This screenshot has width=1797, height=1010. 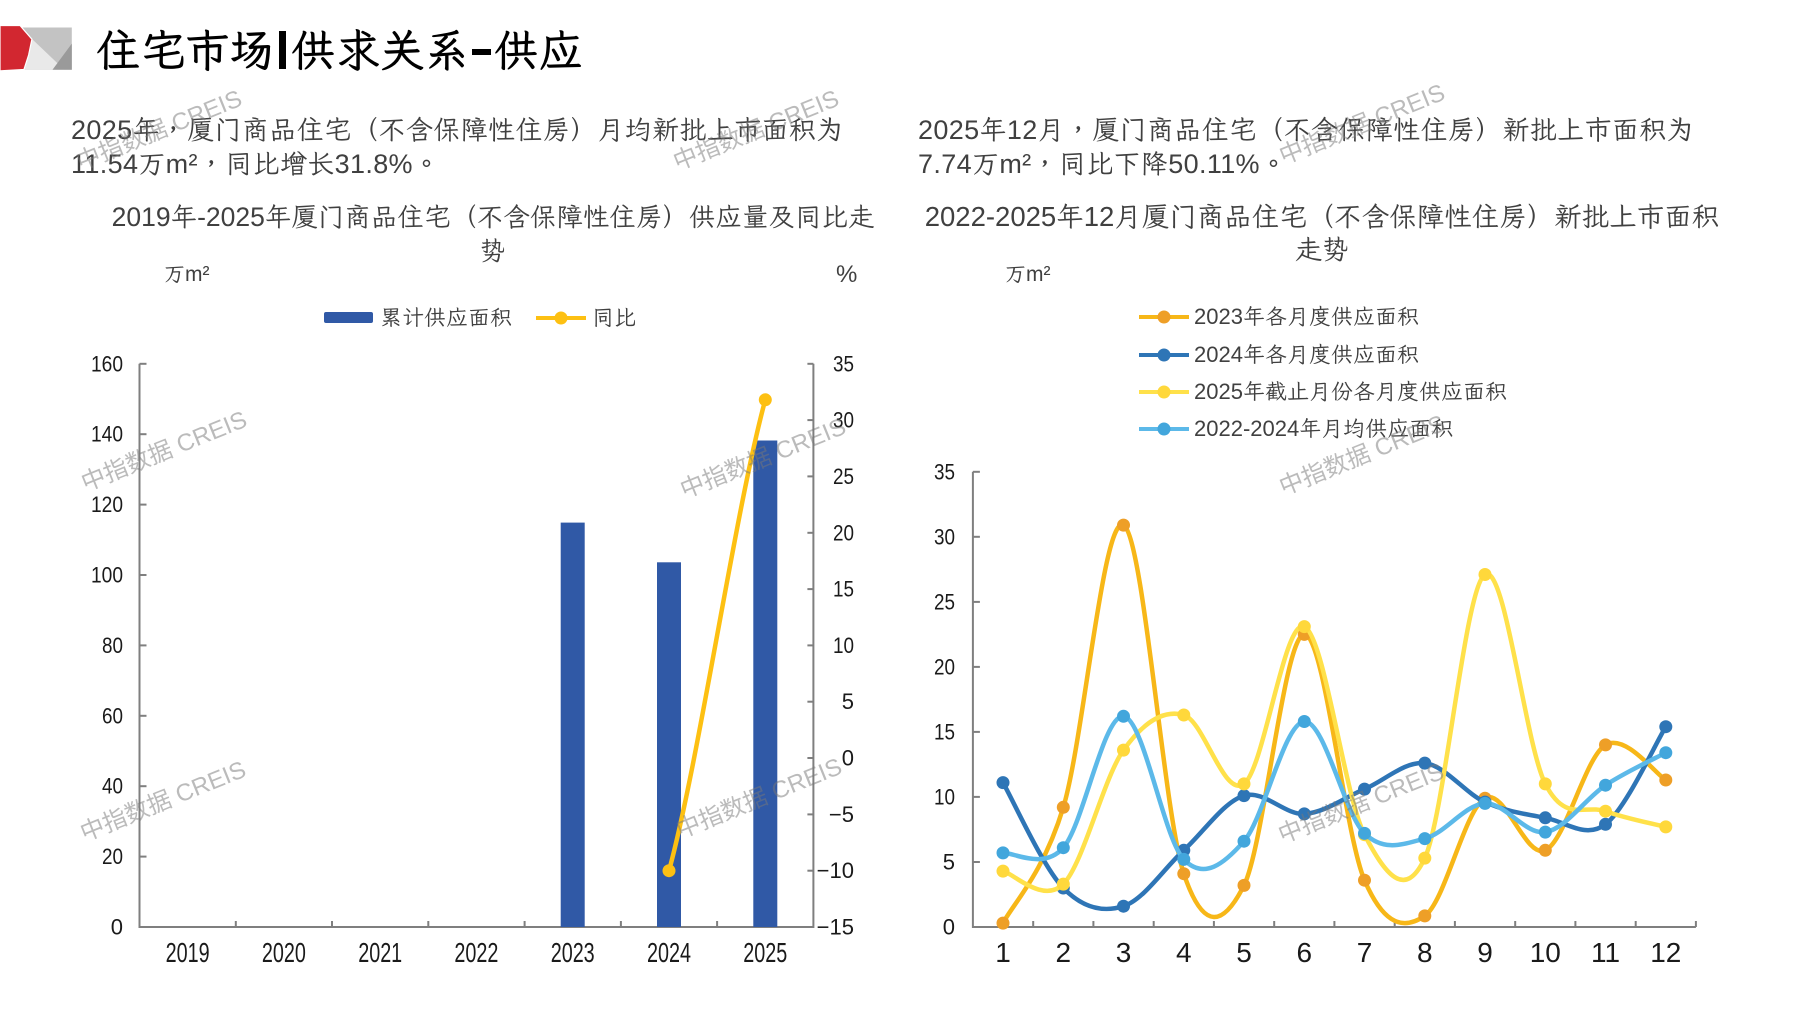 What do you see at coordinates (1665, 952) in the screenshot?
I see `svg-text: 12` at bounding box center [1665, 952].